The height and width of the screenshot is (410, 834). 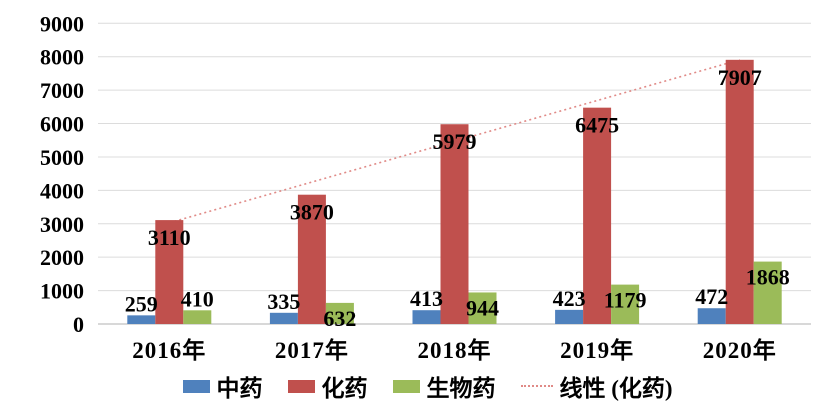 What do you see at coordinates (461, 388) in the screenshot?
I see `legend-label: 生物药` at bounding box center [461, 388].